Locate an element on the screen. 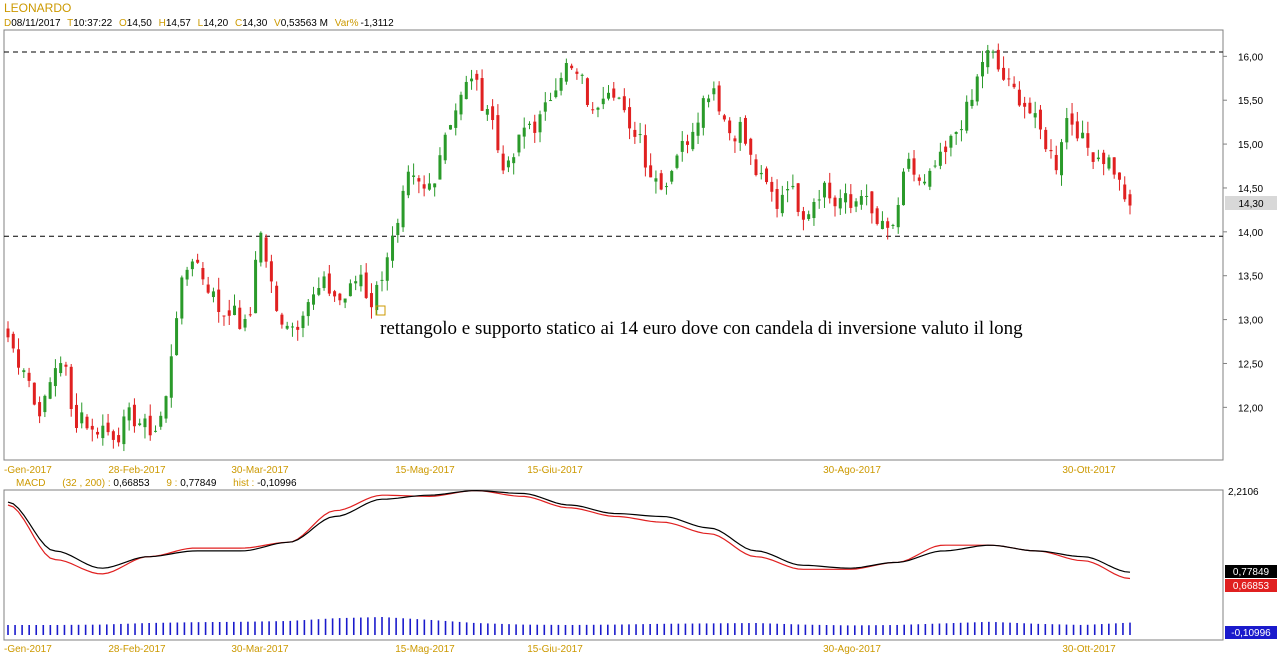  date-tick-label: 15-Mag-2017 is located at coordinates (425, 649).